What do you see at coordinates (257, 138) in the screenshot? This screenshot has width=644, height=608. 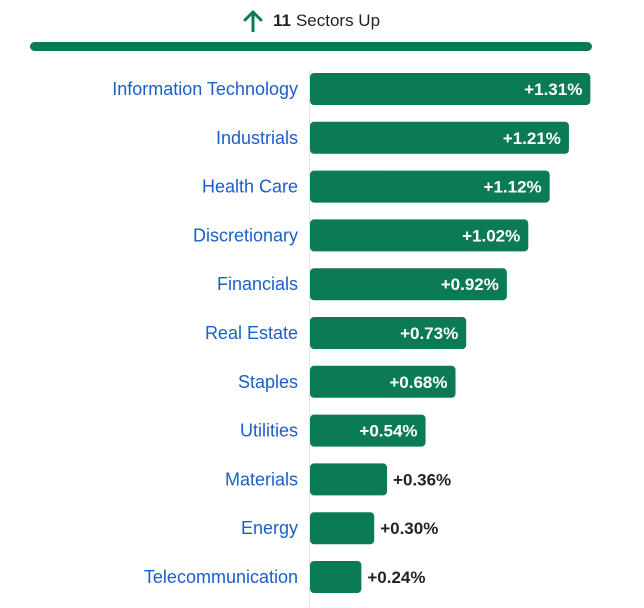 I see `category-label: Industrials` at bounding box center [257, 138].